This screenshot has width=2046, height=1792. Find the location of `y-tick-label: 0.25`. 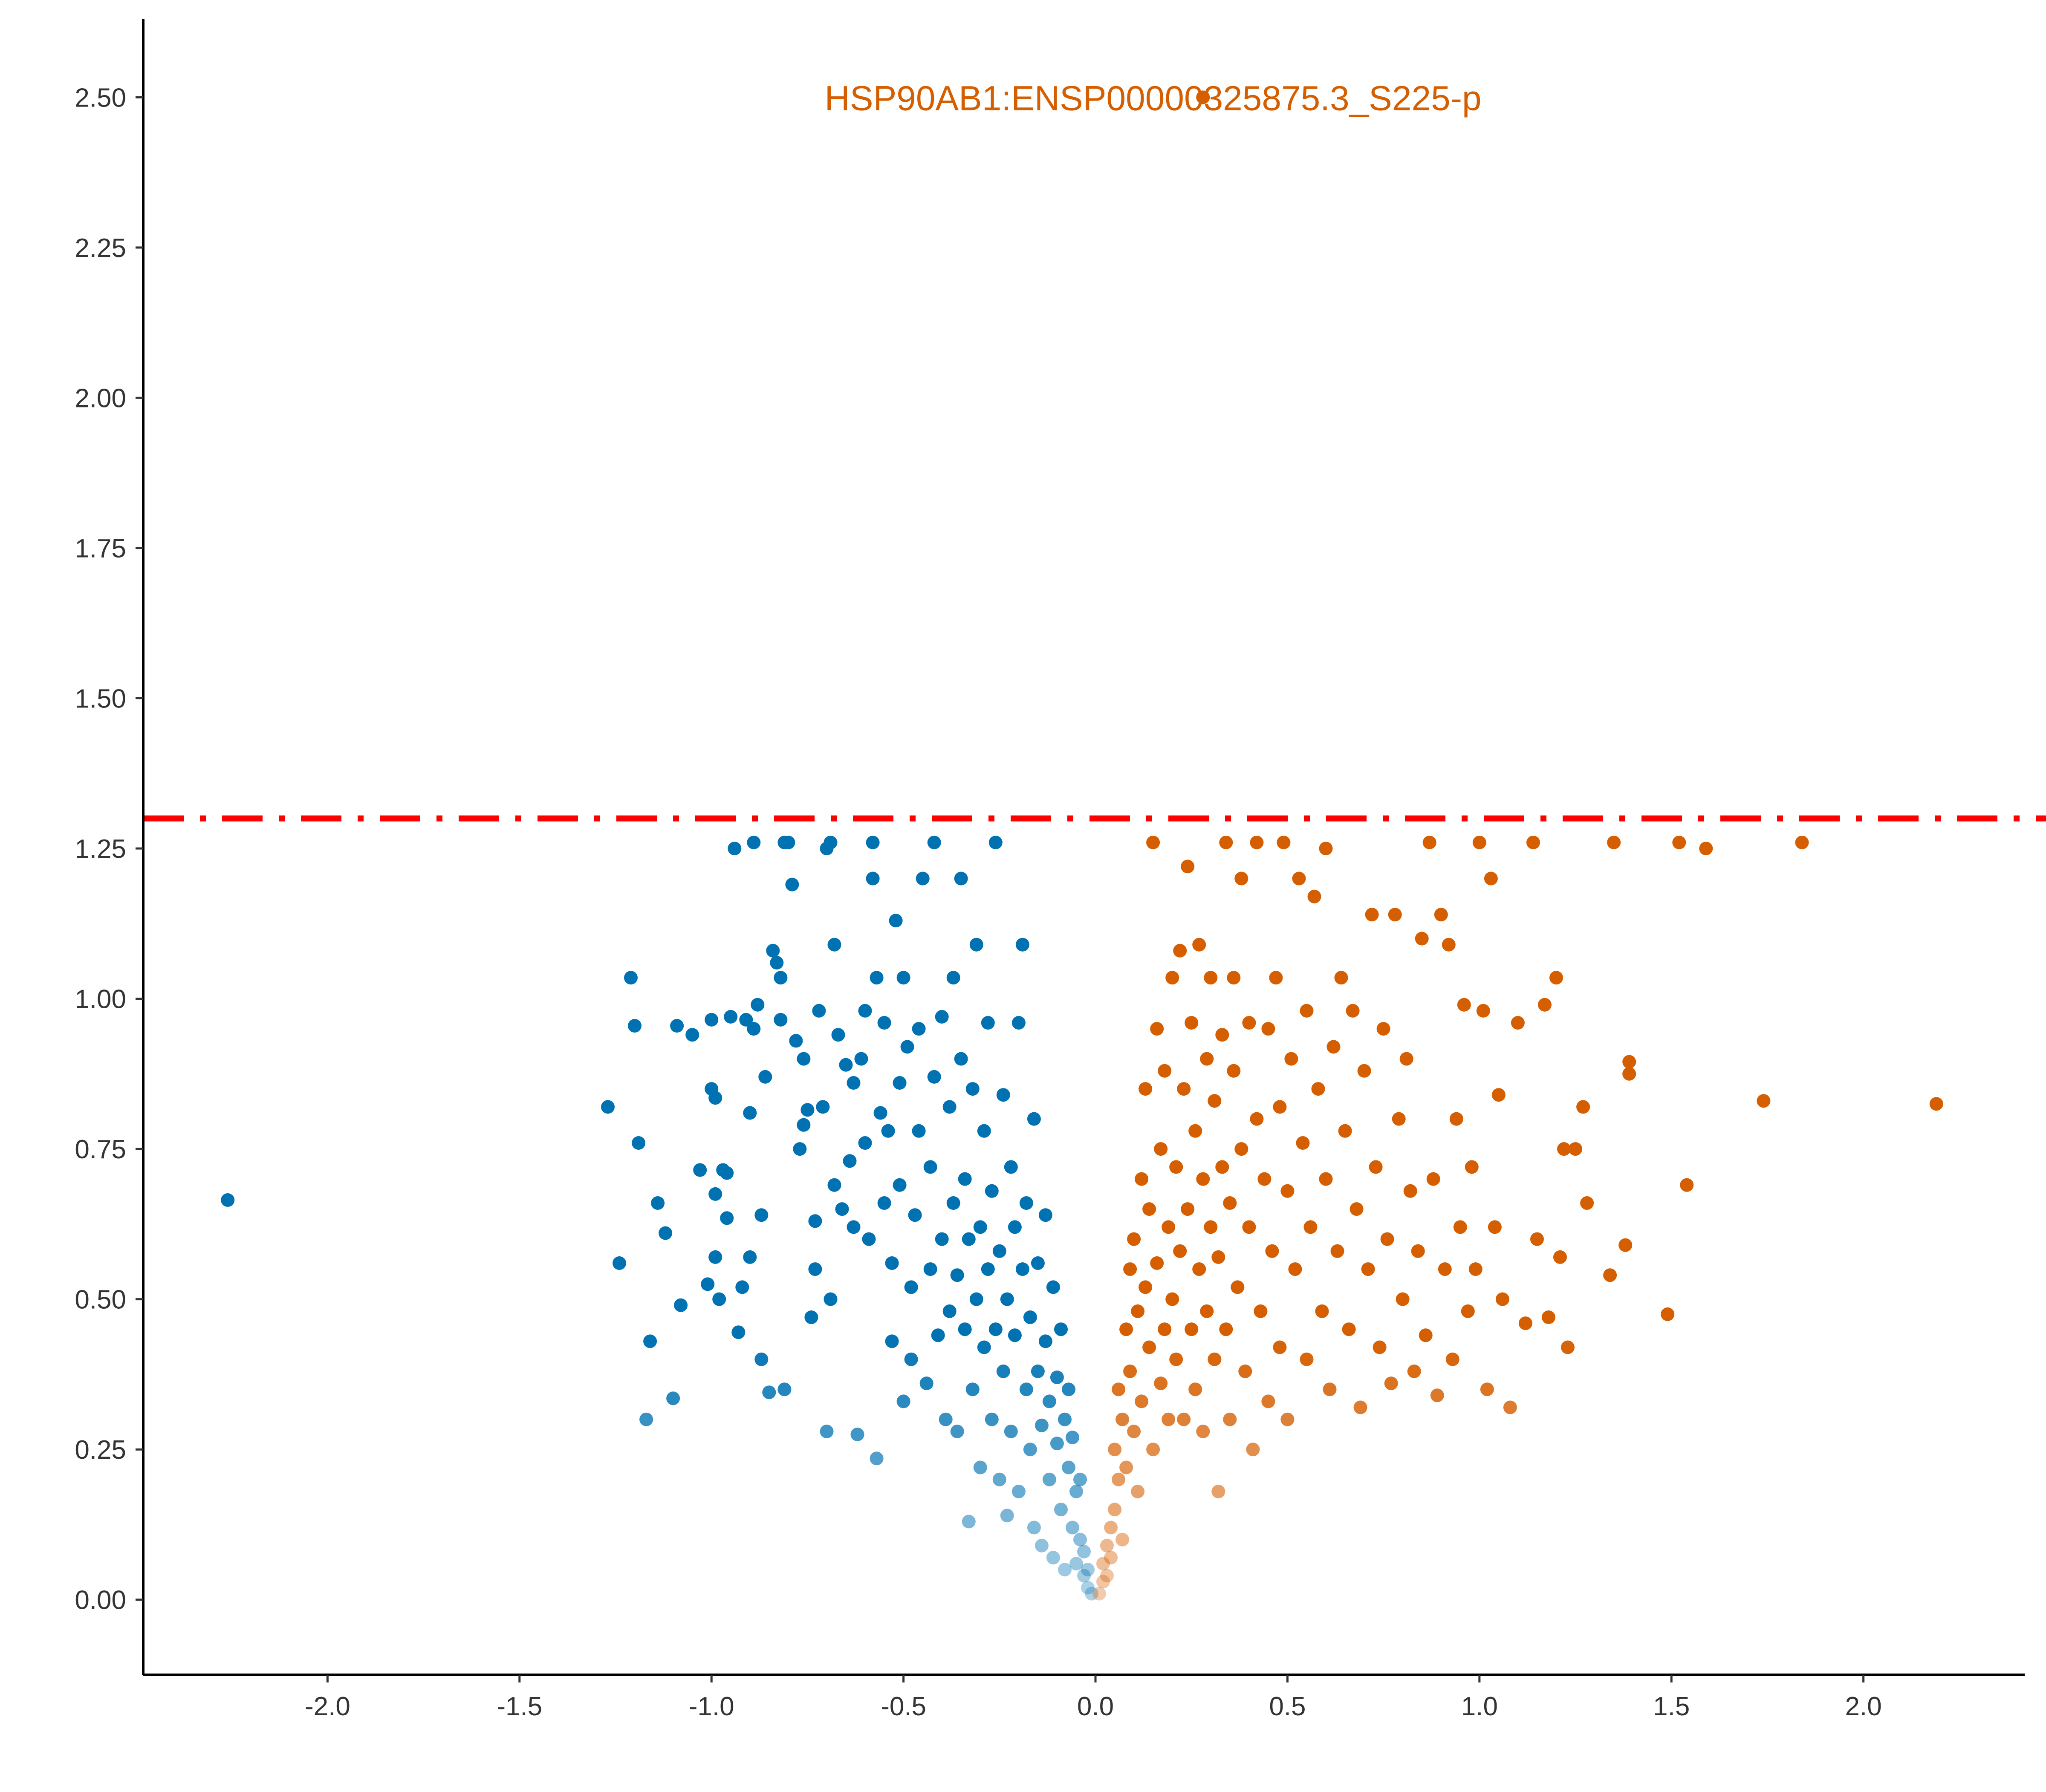

y-tick-label: 0.25 is located at coordinates (100, 1450).